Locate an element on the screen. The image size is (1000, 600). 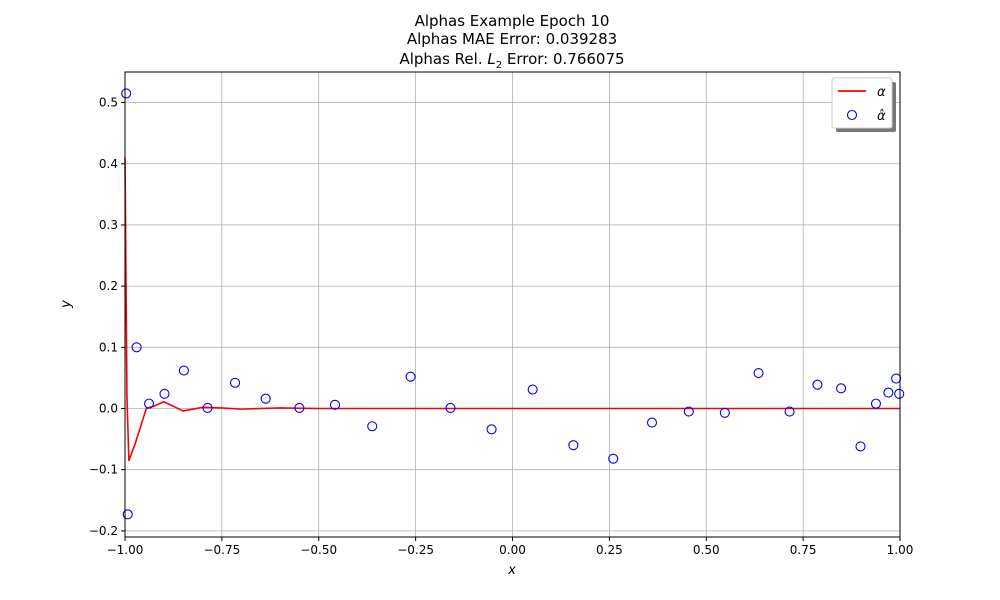
x-tick-label: −0.75 is located at coordinates (221, 550).